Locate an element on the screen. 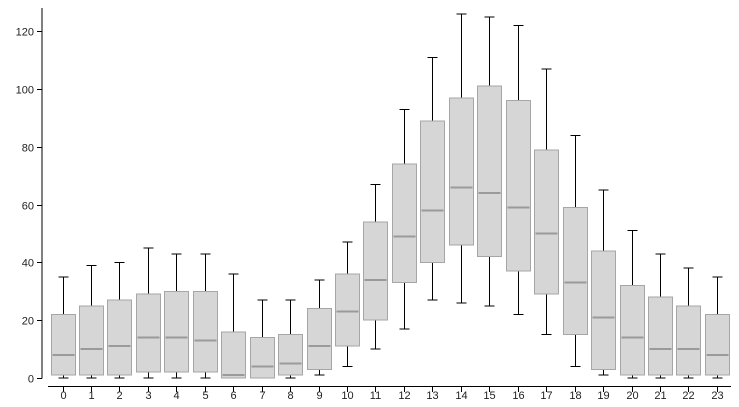  x-tick-label: 1 is located at coordinates (91, 396).